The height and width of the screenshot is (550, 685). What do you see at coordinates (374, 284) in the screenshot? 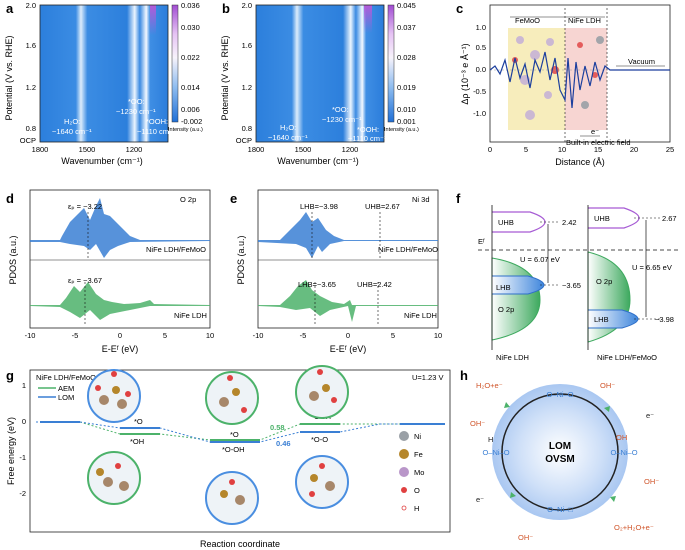
I see `uhb-e-bot: UHB=2.42` at bounding box center [374, 284].